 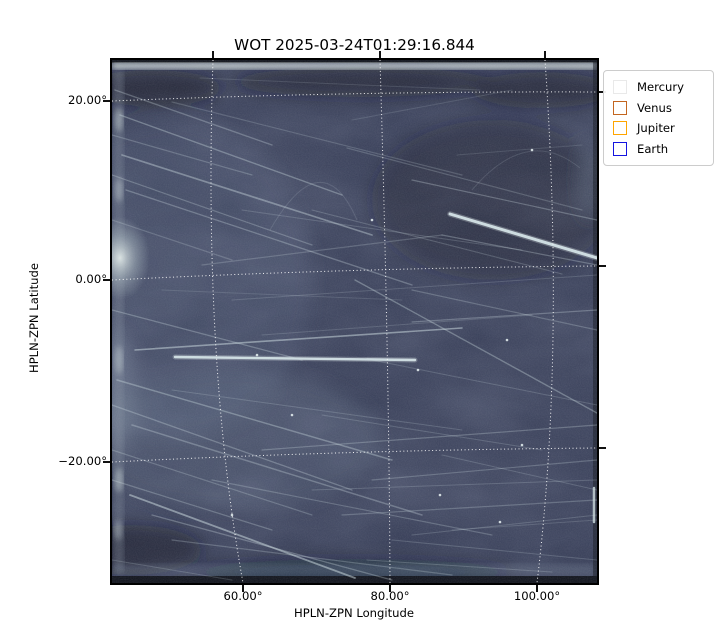 What do you see at coordinates (653, 148) in the screenshot?
I see `legend-label: Earth` at bounding box center [653, 148].